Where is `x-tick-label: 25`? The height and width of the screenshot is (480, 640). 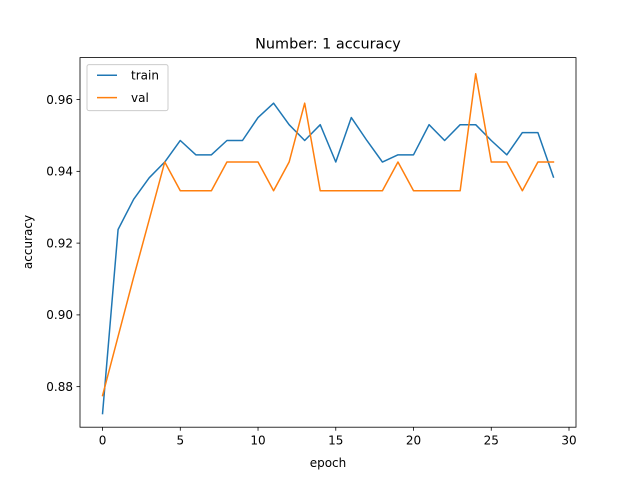 x-tick-label: 25 is located at coordinates (491, 441).